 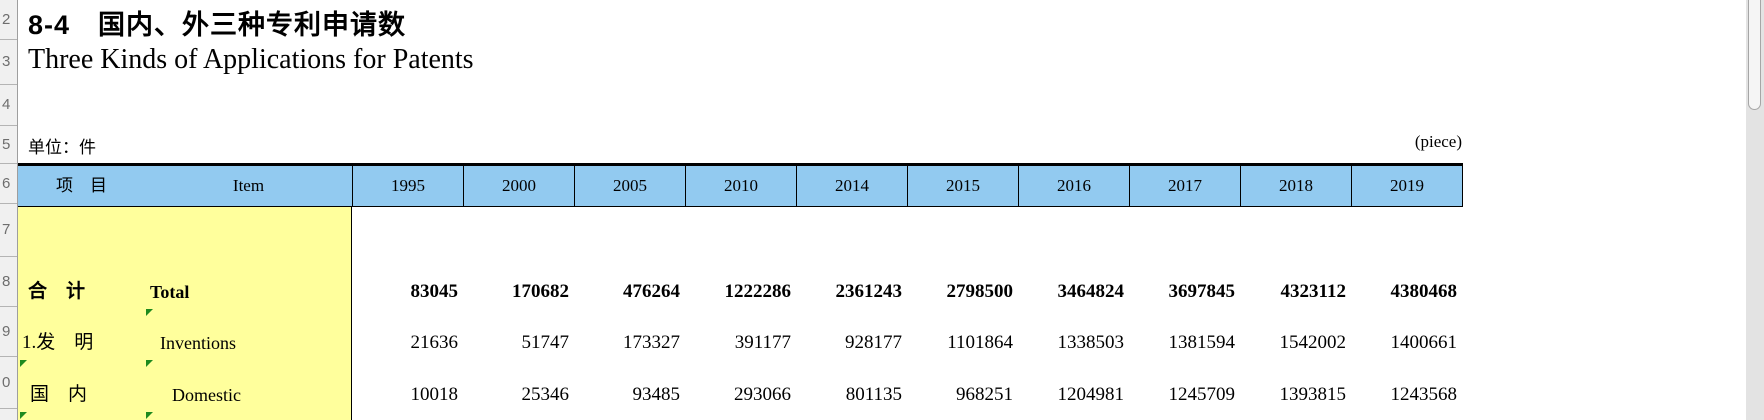 What do you see at coordinates (1313, 394) in the screenshot?
I see `data-cell: 1393815` at bounding box center [1313, 394].